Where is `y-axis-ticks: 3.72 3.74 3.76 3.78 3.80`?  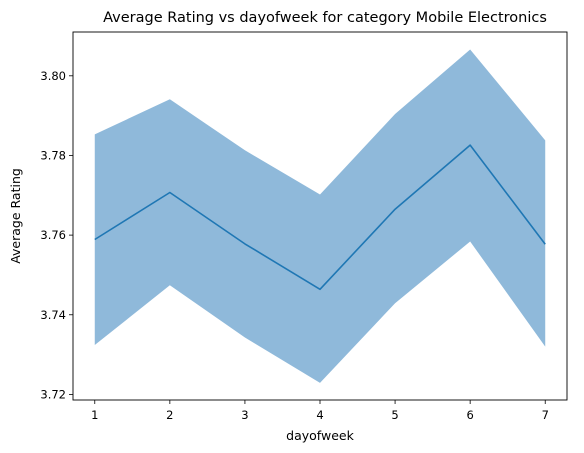
y-axis-ticks: 3.72 3.74 3.76 3.78 3.80 is located at coordinates (56, 235).